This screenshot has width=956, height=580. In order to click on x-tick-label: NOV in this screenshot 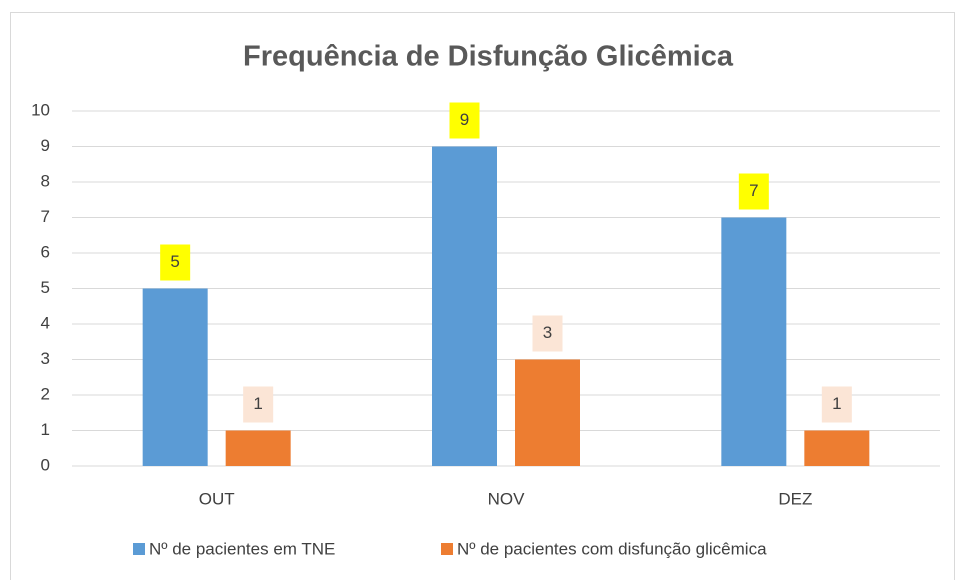, I will do `click(507, 498)`.